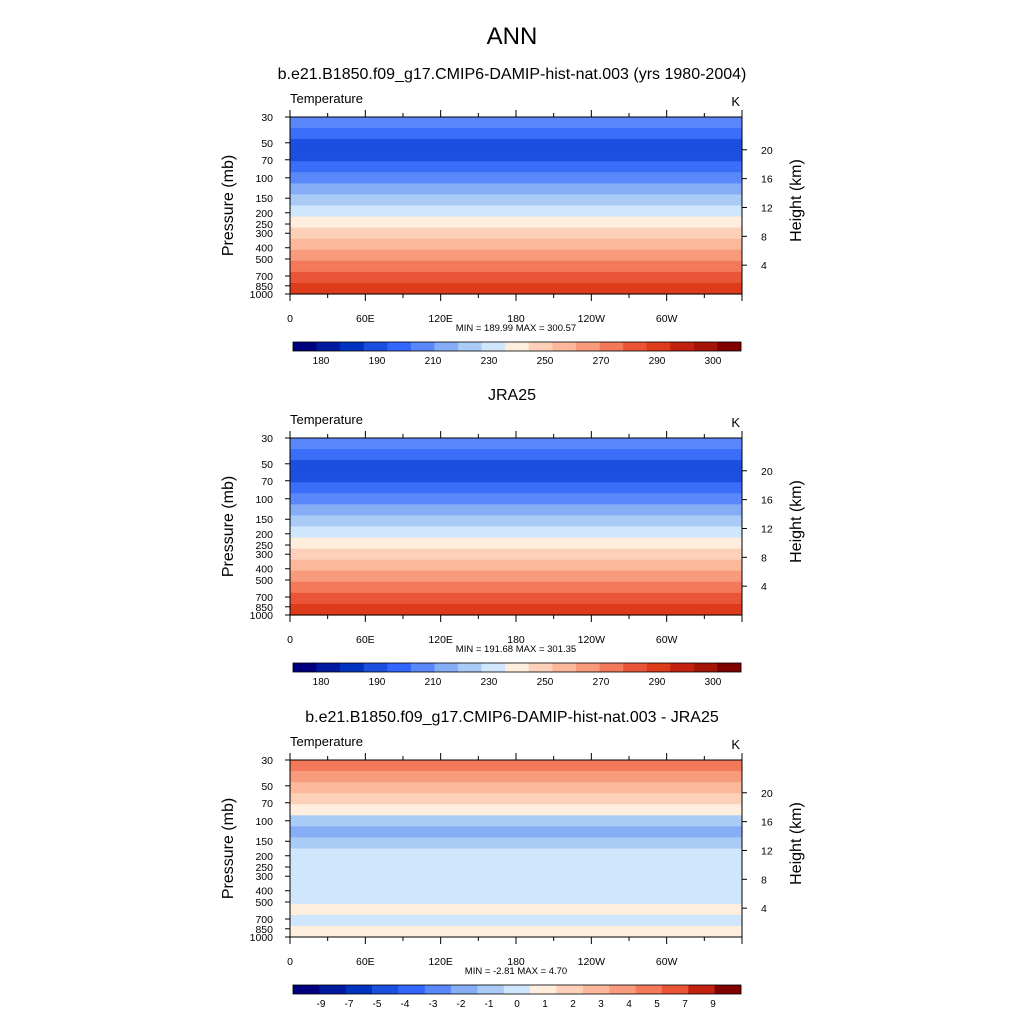 This screenshot has height=1024, width=1024. Describe the element at coordinates (405, 1004) in the screenshot. I see `colorbar-label: -4` at that location.